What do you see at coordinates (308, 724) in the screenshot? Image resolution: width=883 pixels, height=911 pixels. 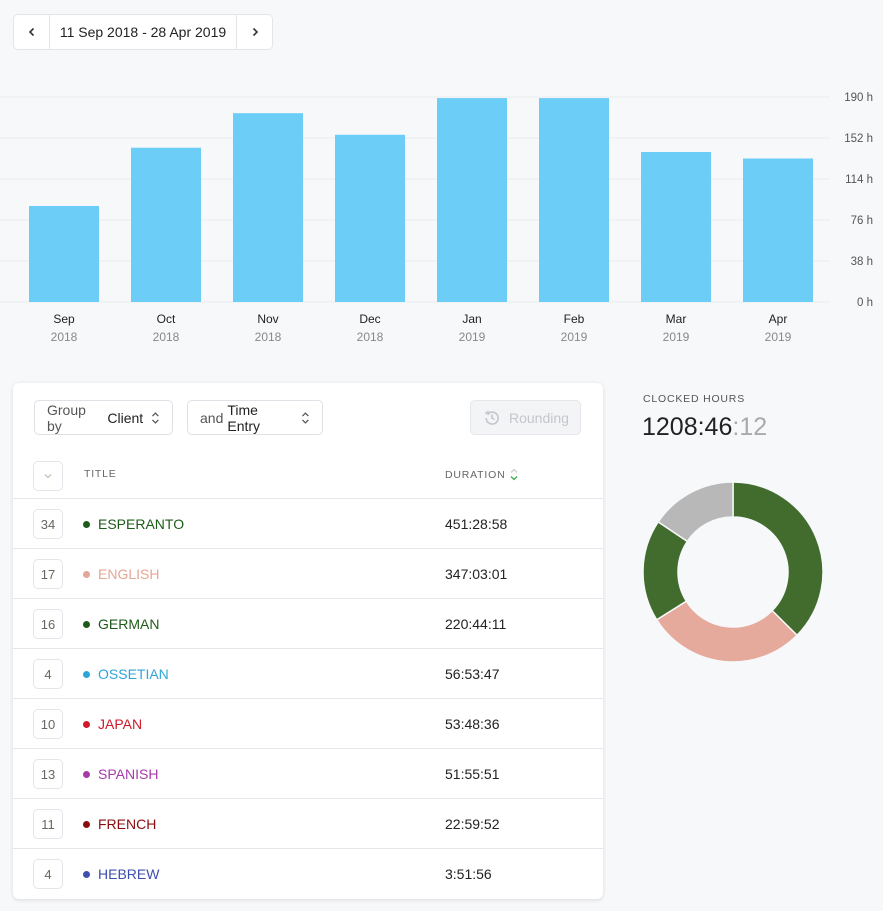 I see `table-row: 10 JAPAN 53:48:36` at bounding box center [308, 724].